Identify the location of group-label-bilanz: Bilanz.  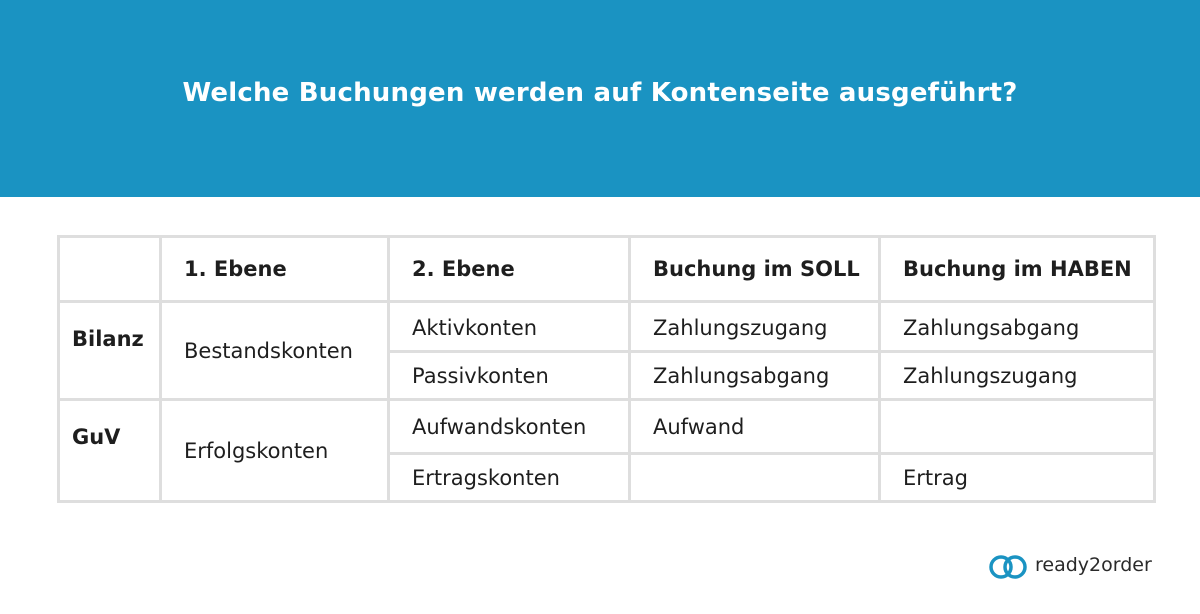
(109, 350).